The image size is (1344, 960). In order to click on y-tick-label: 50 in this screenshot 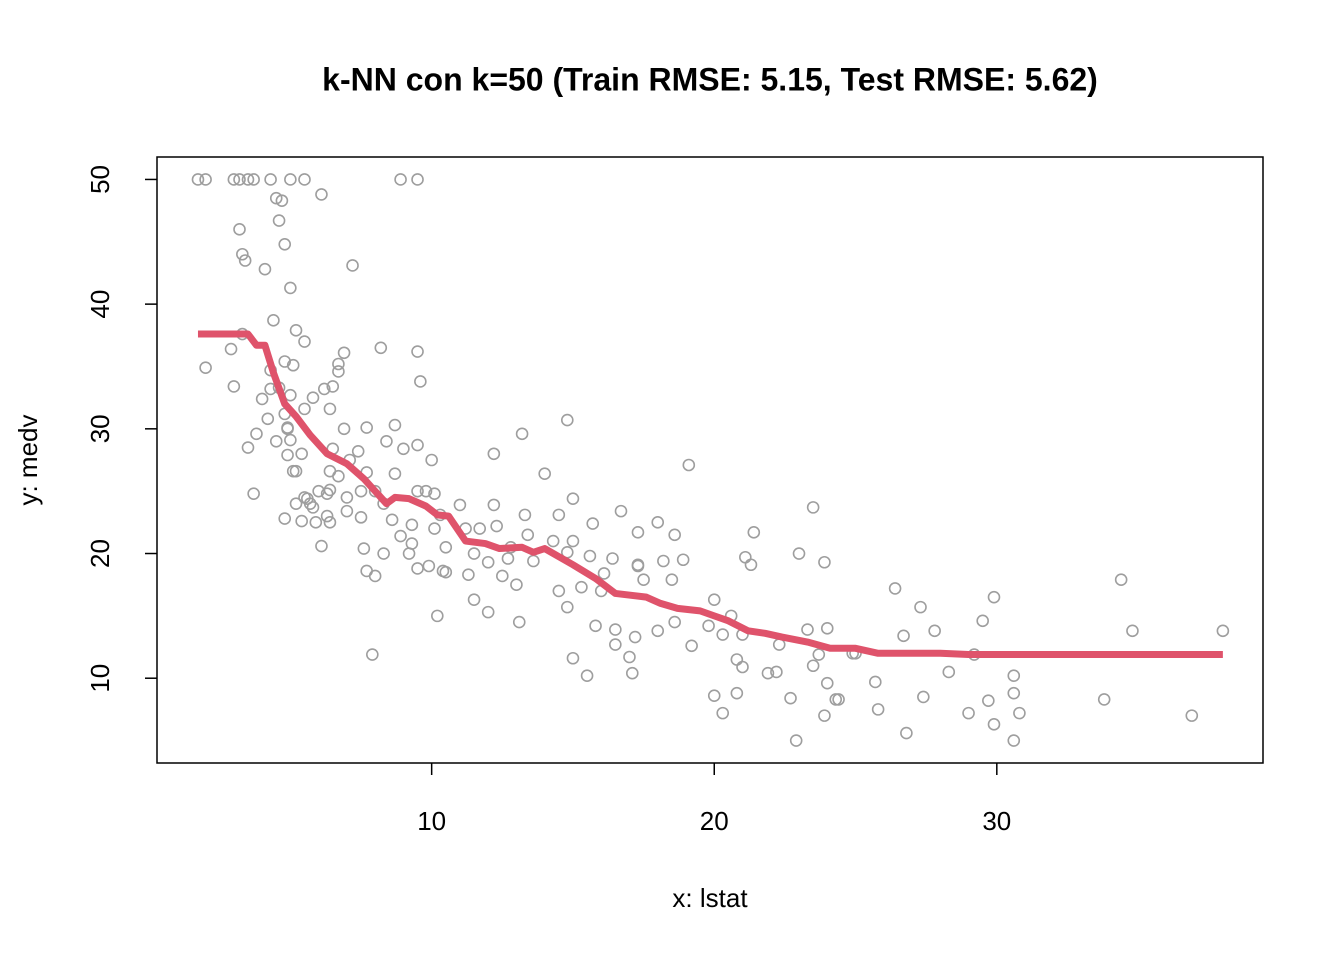, I will do `click(100, 179)`.